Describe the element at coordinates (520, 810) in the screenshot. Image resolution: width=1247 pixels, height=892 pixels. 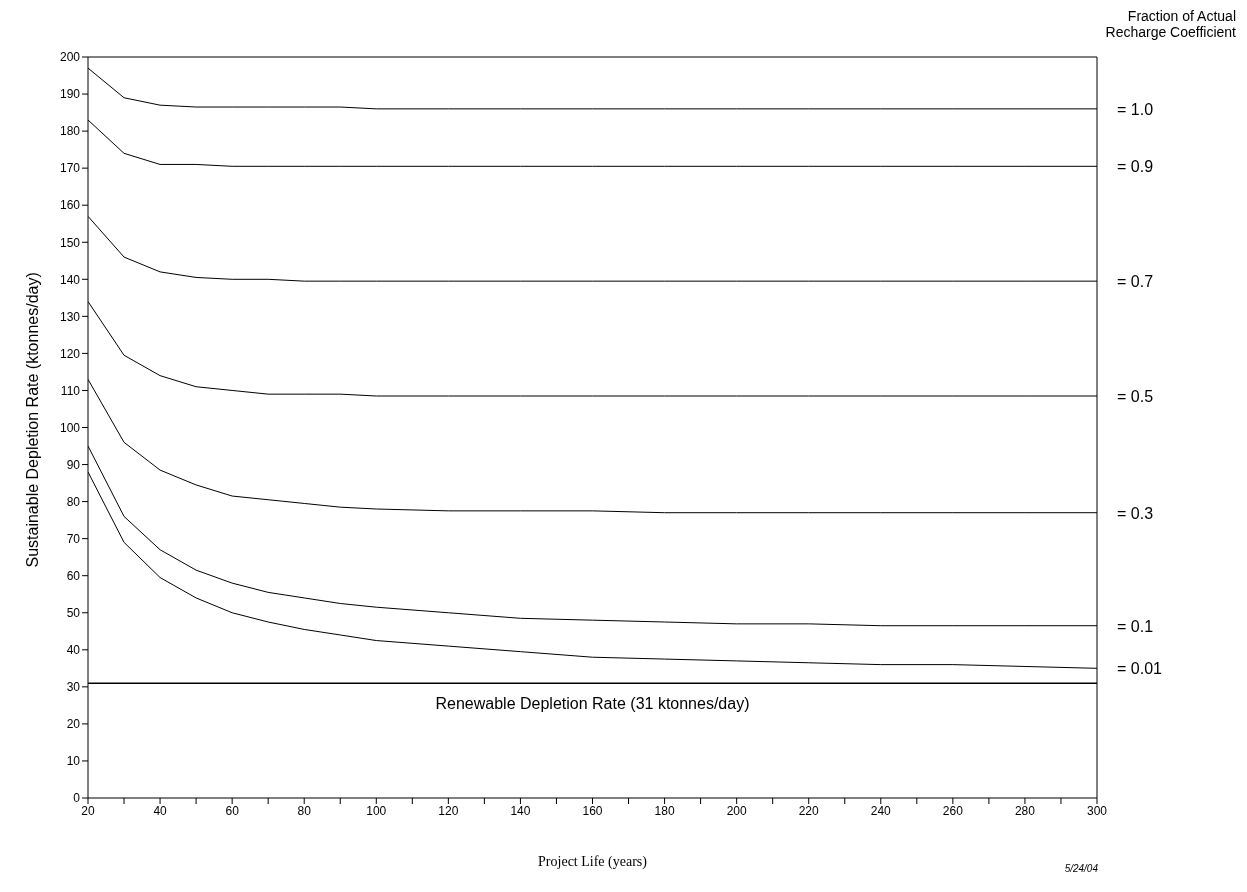
I see `x-tick-label: 140` at that location.